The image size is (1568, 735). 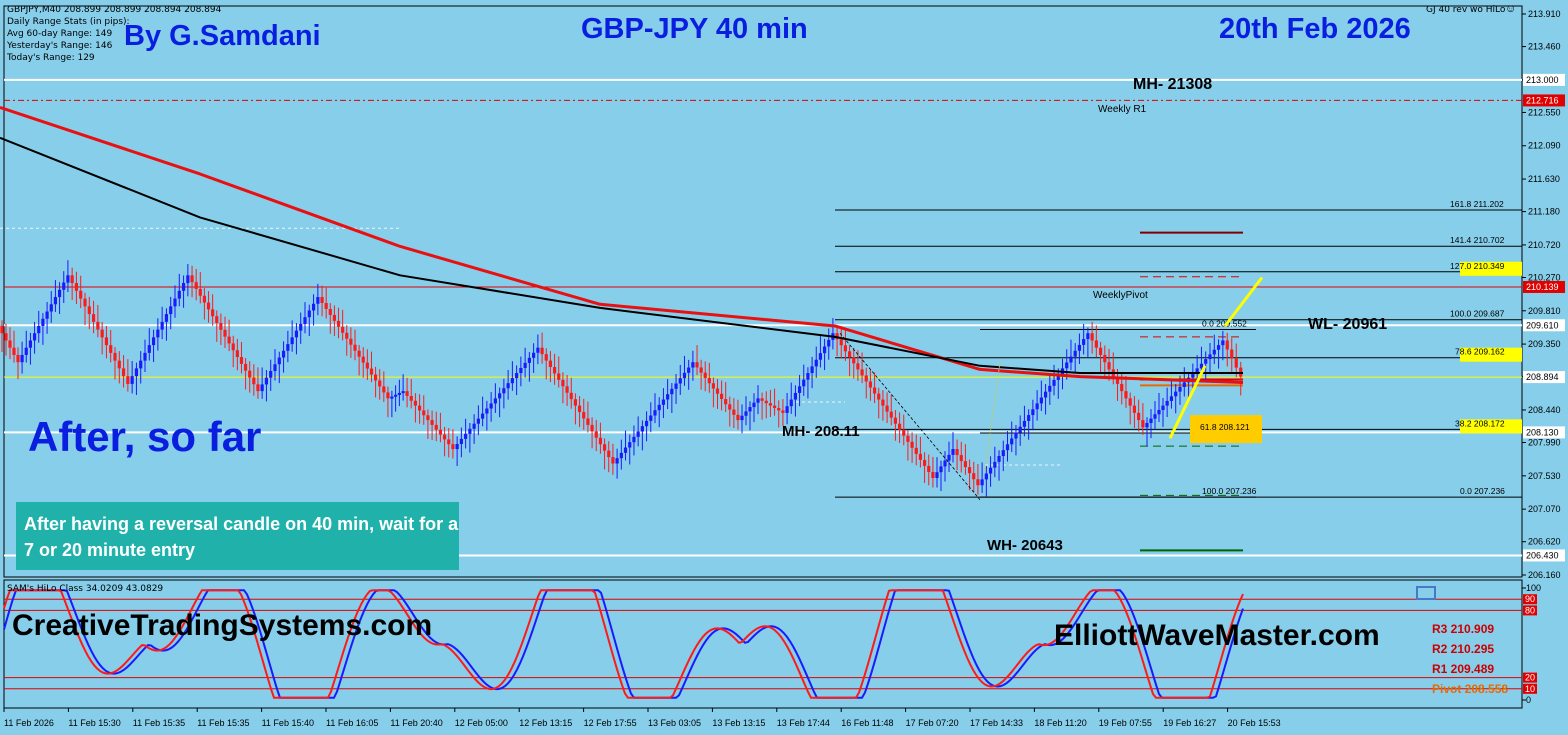 What do you see at coordinates (1544, 14) in the screenshot?
I see `y-tick-label: 213.910` at bounding box center [1544, 14].